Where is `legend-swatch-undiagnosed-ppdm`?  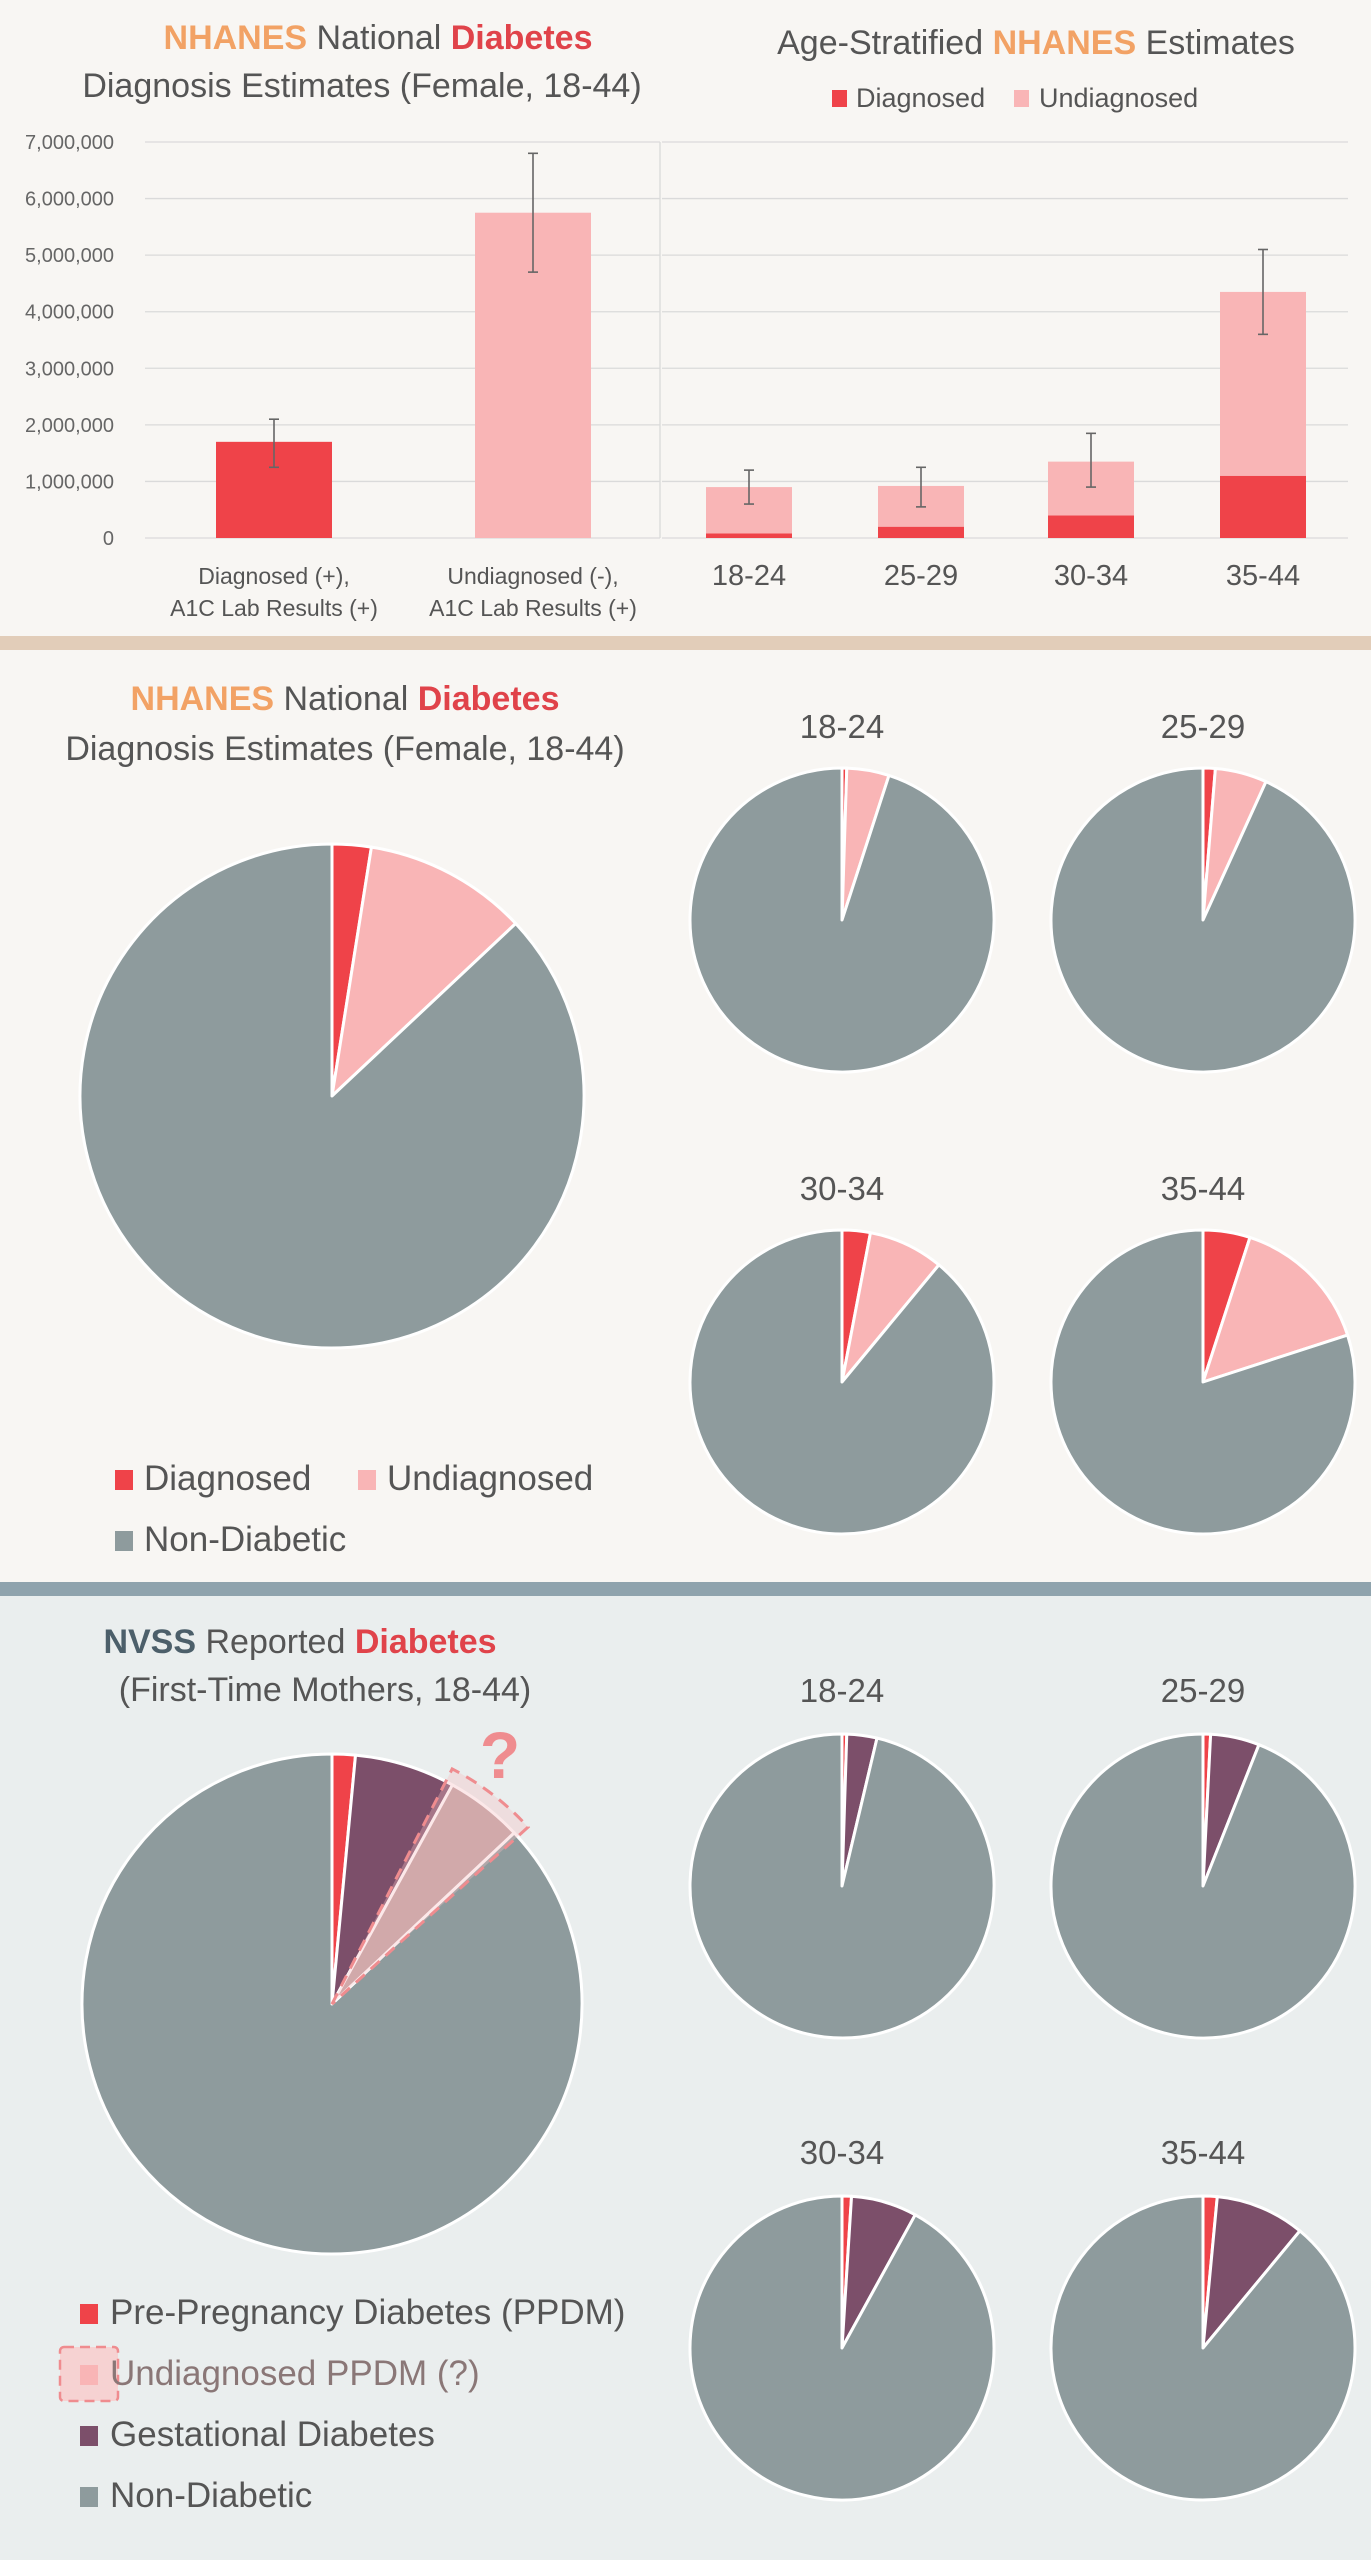
legend-swatch-undiagnosed-ppdm is located at coordinates (89, 2375).